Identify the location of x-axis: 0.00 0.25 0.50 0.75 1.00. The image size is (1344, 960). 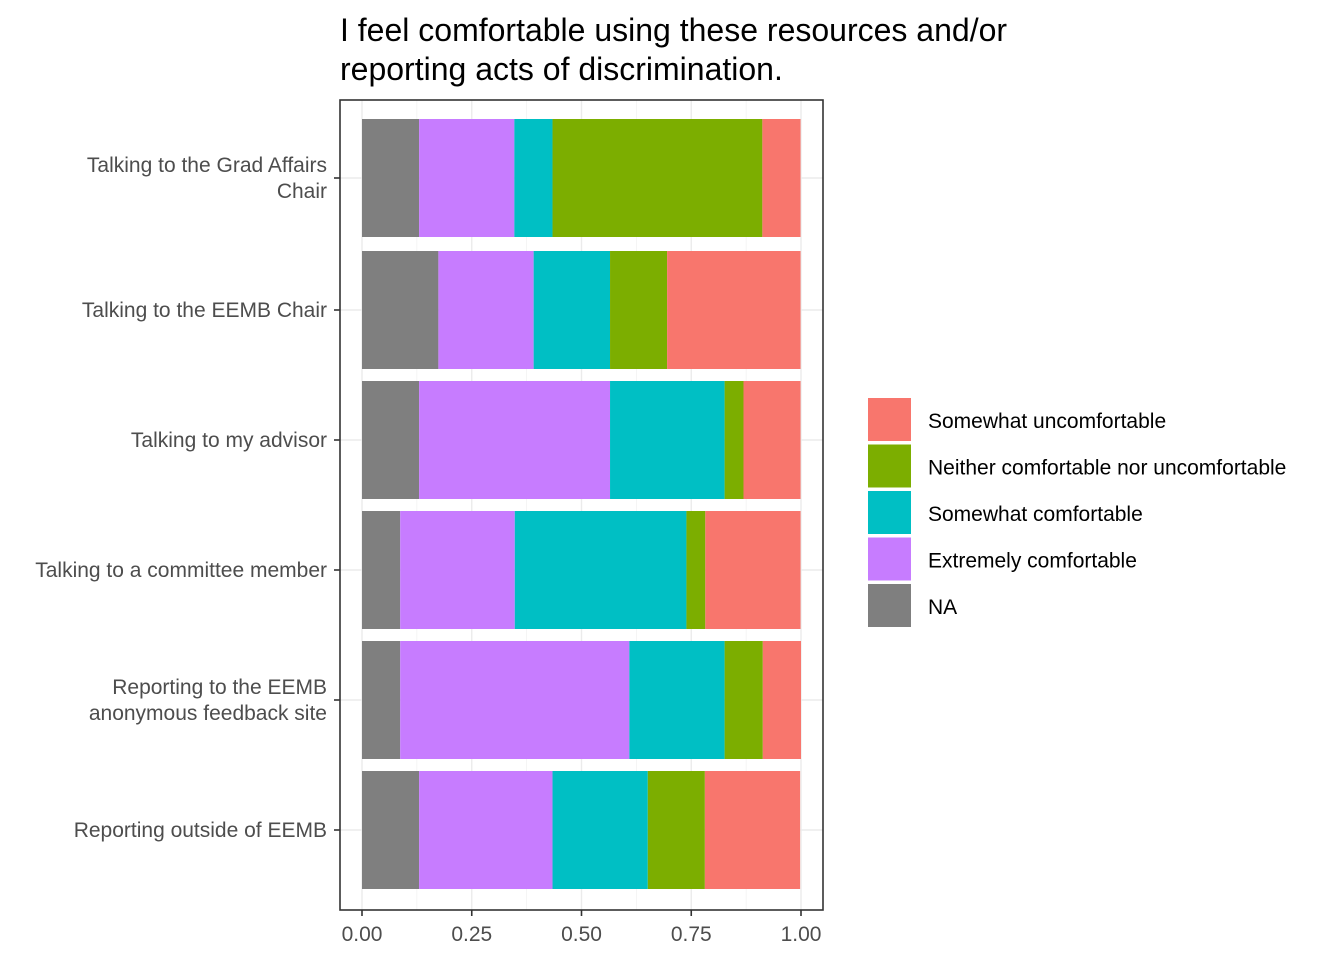
(582, 928).